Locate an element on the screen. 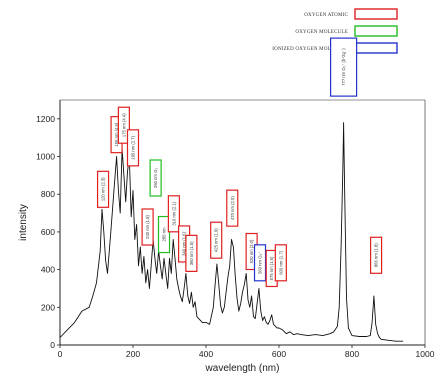  y-tick-label: 0 is located at coordinates (52, 345).